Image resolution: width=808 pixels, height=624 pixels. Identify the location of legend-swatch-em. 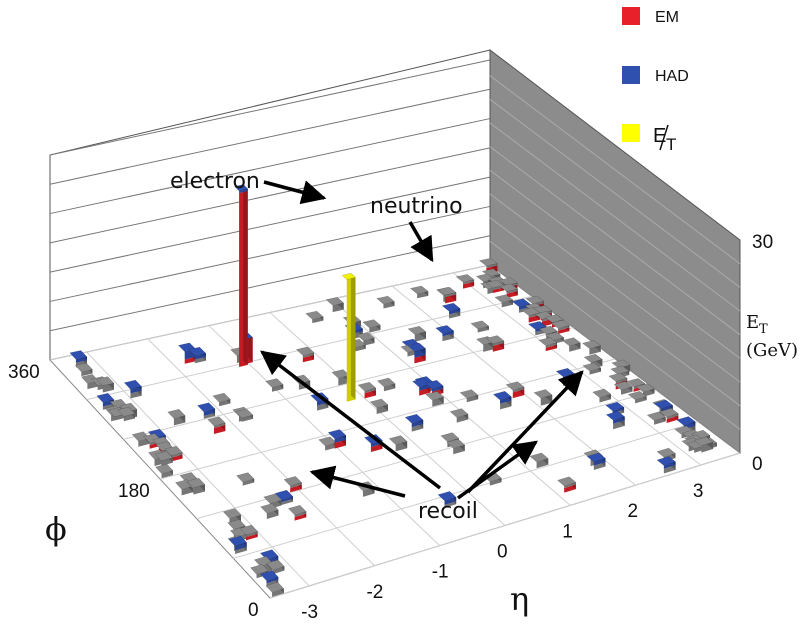
(631, 16).